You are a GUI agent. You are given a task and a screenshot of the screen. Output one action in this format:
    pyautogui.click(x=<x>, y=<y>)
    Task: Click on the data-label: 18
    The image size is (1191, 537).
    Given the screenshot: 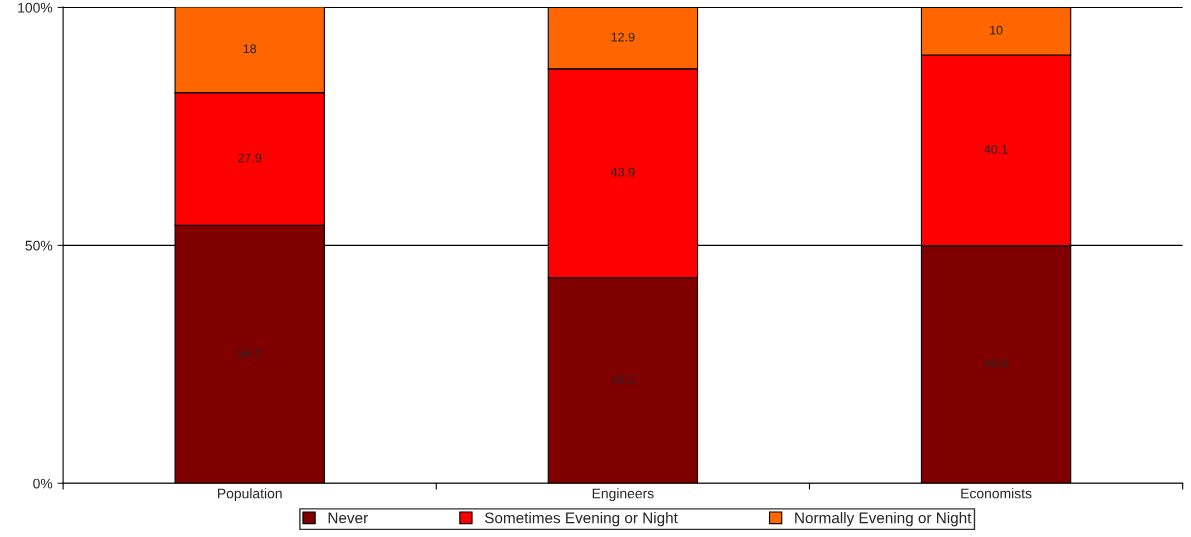 What is the action you would take?
    pyautogui.click(x=250, y=49)
    